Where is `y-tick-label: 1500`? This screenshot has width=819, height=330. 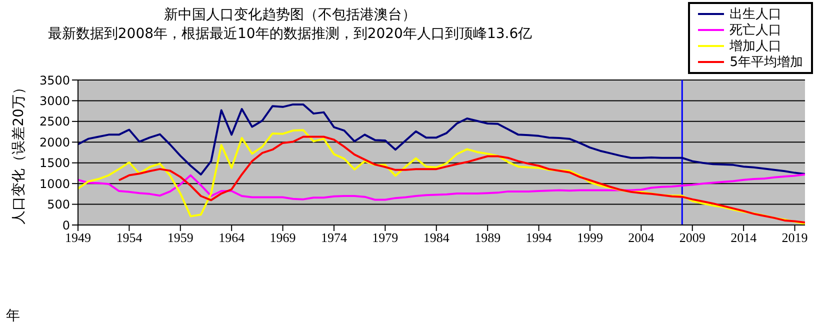
y-tick-label: 1500 is located at coordinates (54, 163).